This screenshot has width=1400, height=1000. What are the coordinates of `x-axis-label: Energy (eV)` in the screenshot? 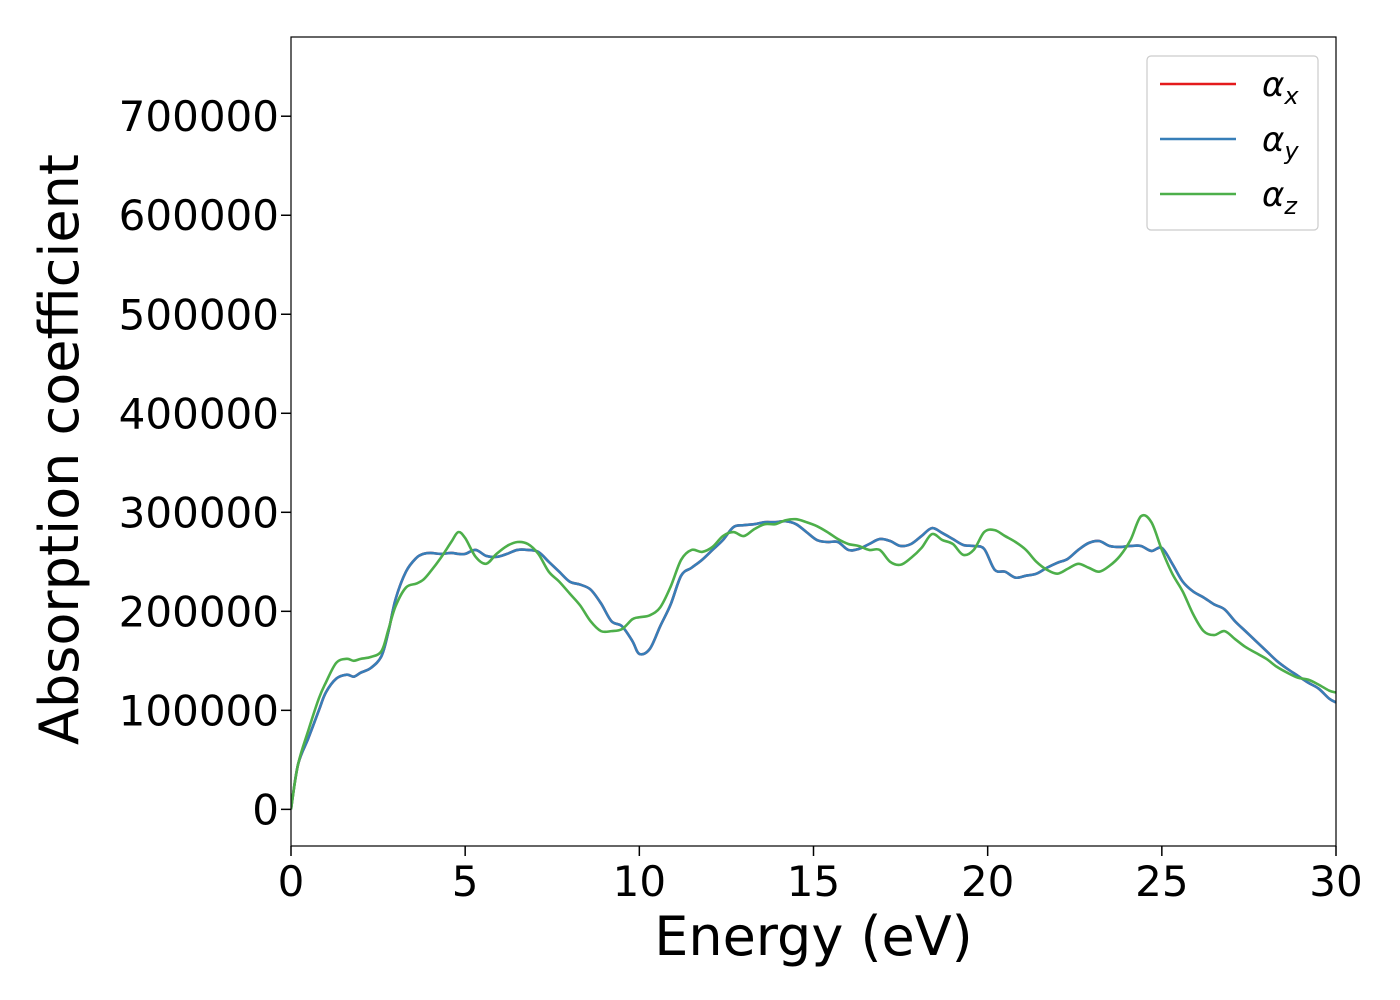 It's located at (813, 936).